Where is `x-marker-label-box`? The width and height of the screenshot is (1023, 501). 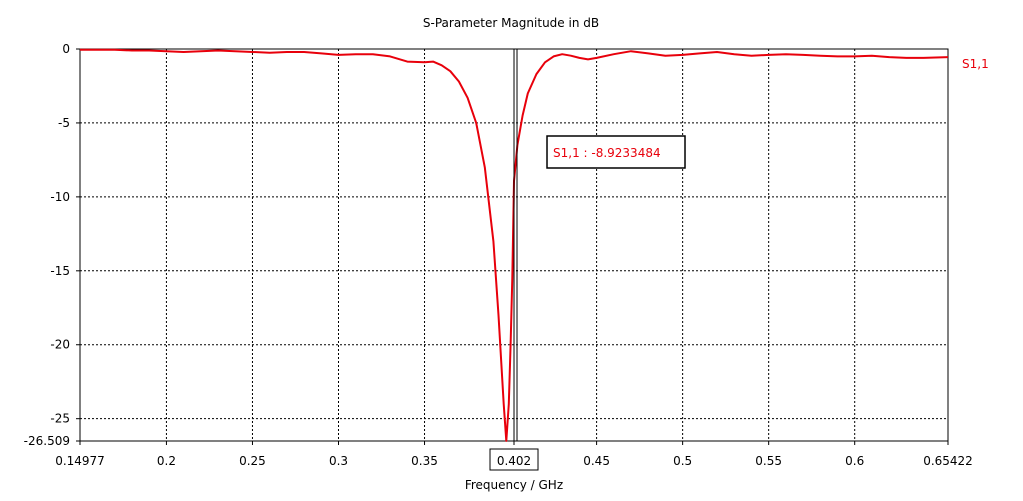 x-marker-label-box is located at coordinates (514, 459).